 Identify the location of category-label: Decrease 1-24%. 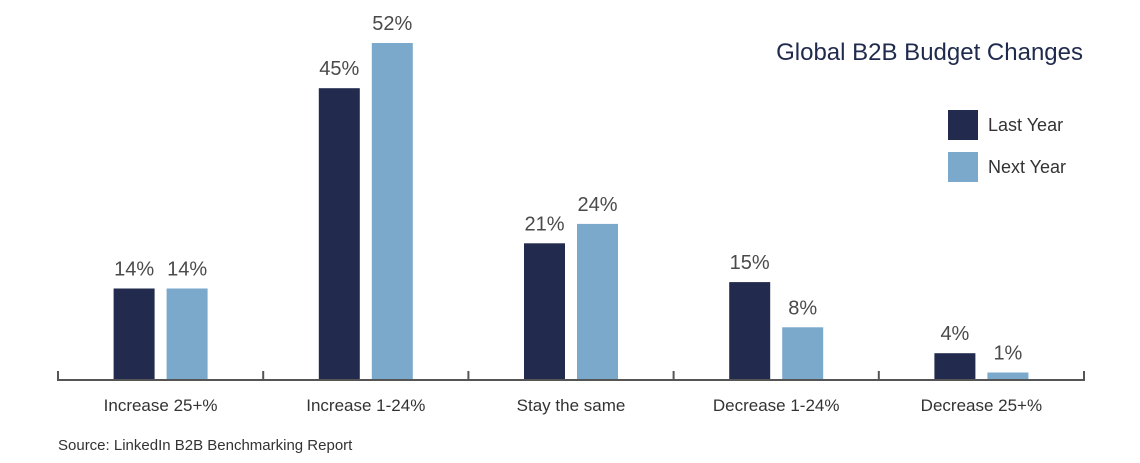
(776, 405).